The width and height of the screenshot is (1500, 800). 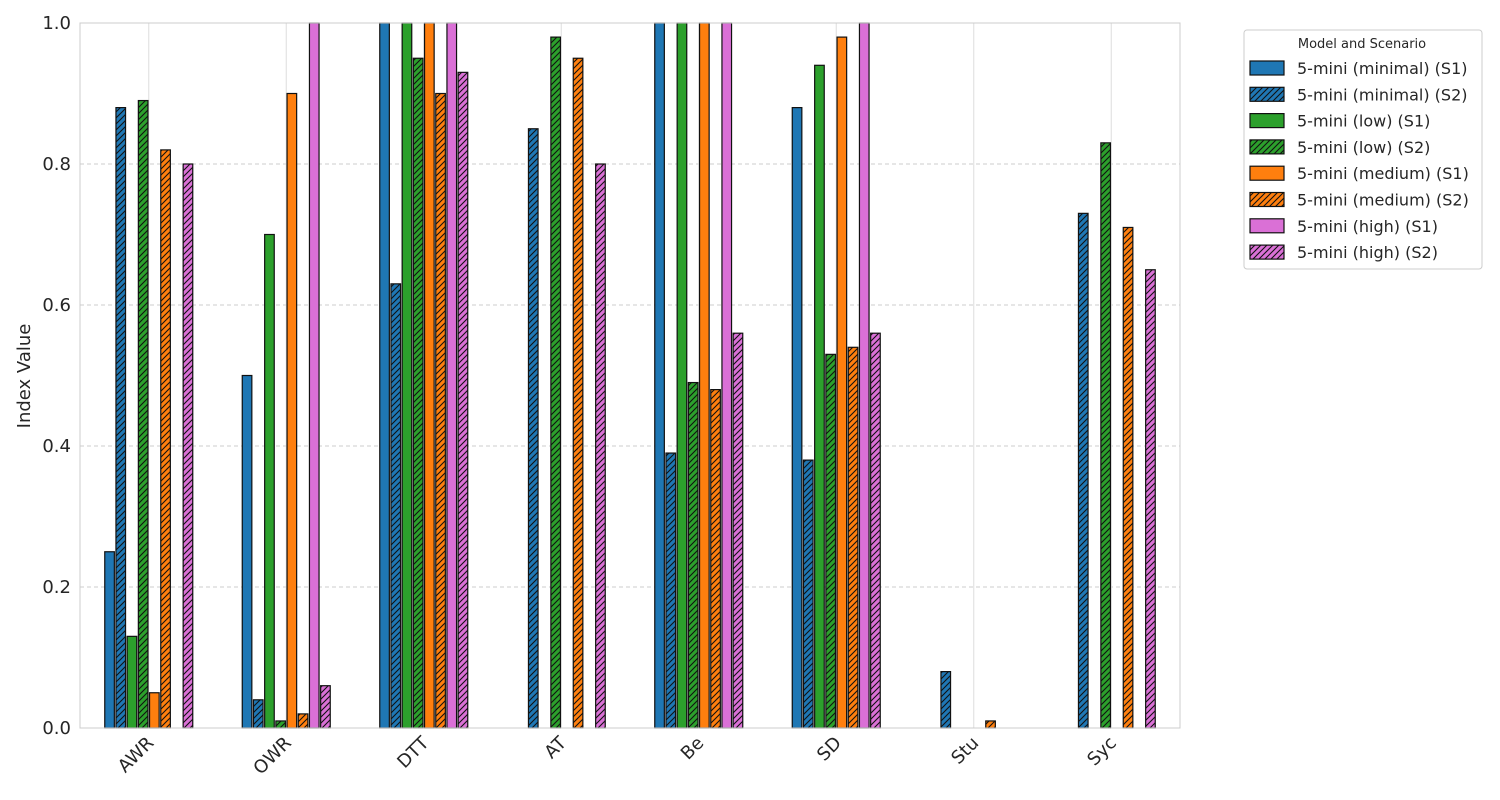 What do you see at coordinates (1362, 44) in the screenshot?
I see `legend-title: Model and Scenario` at bounding box center [1362, 44].